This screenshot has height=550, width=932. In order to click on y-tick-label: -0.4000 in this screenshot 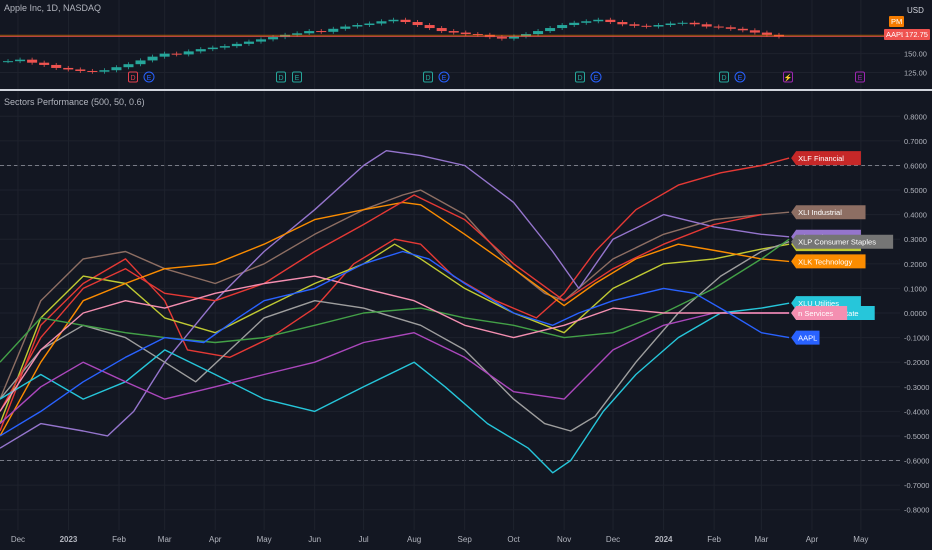, I will do `click(916, 411)`.